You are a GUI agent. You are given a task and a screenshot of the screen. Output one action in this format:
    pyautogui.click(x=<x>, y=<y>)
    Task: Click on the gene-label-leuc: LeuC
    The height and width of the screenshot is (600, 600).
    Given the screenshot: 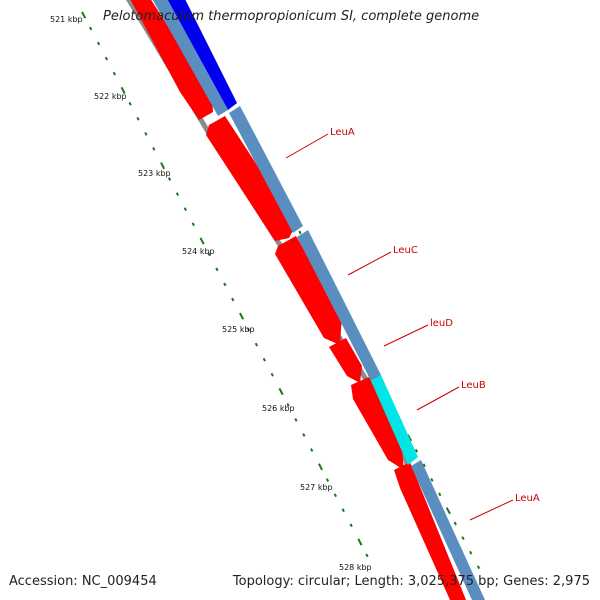 What is the action you would take?
    pyautogui.click(x=405, y=250)
    